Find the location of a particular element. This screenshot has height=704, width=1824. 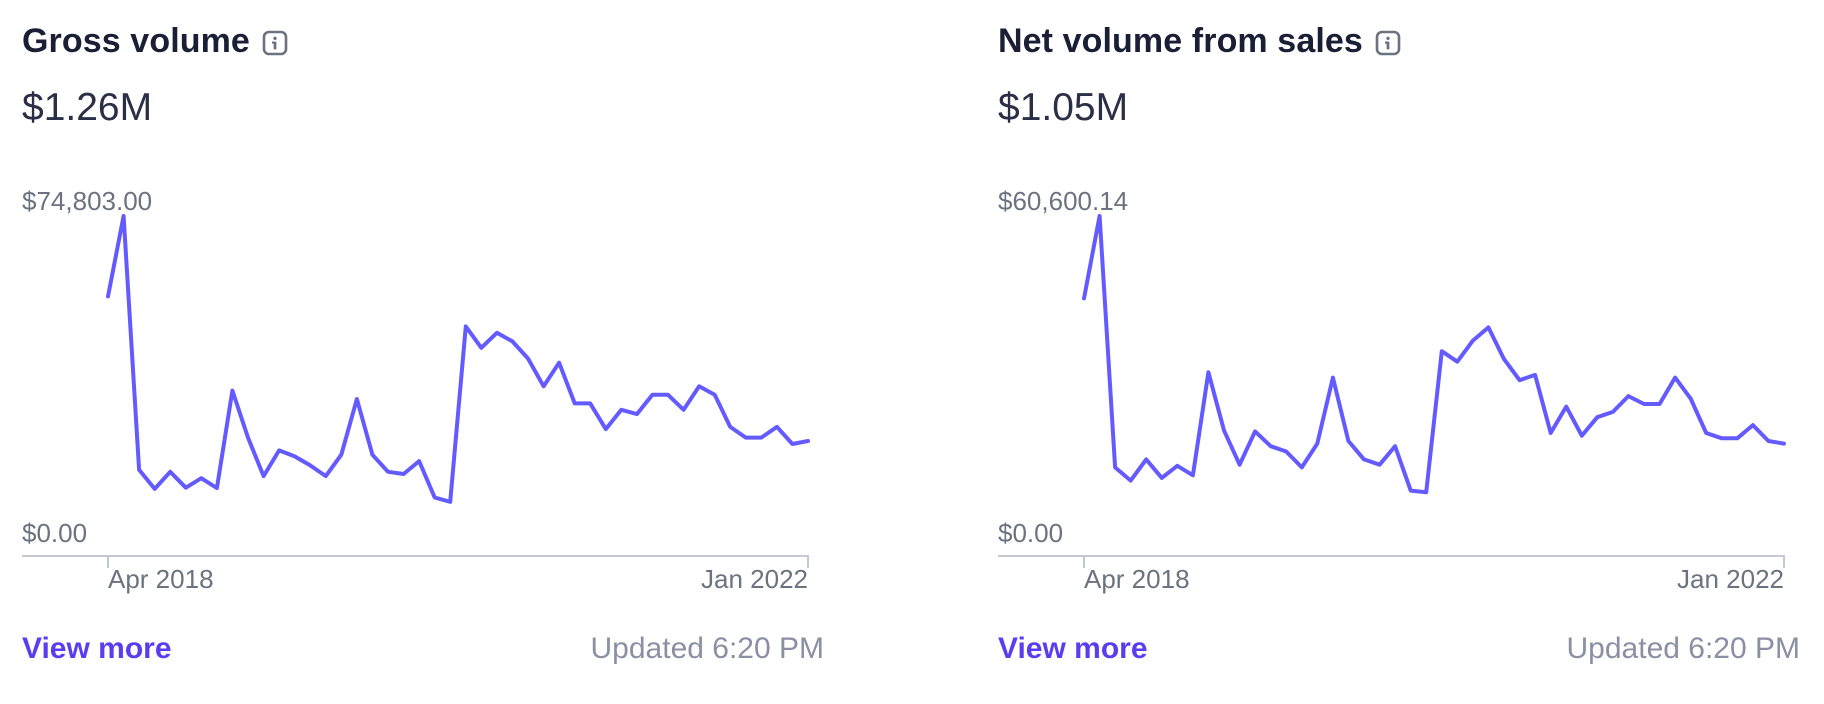

card-header: Gross volume is located at coordinates (155, 41).